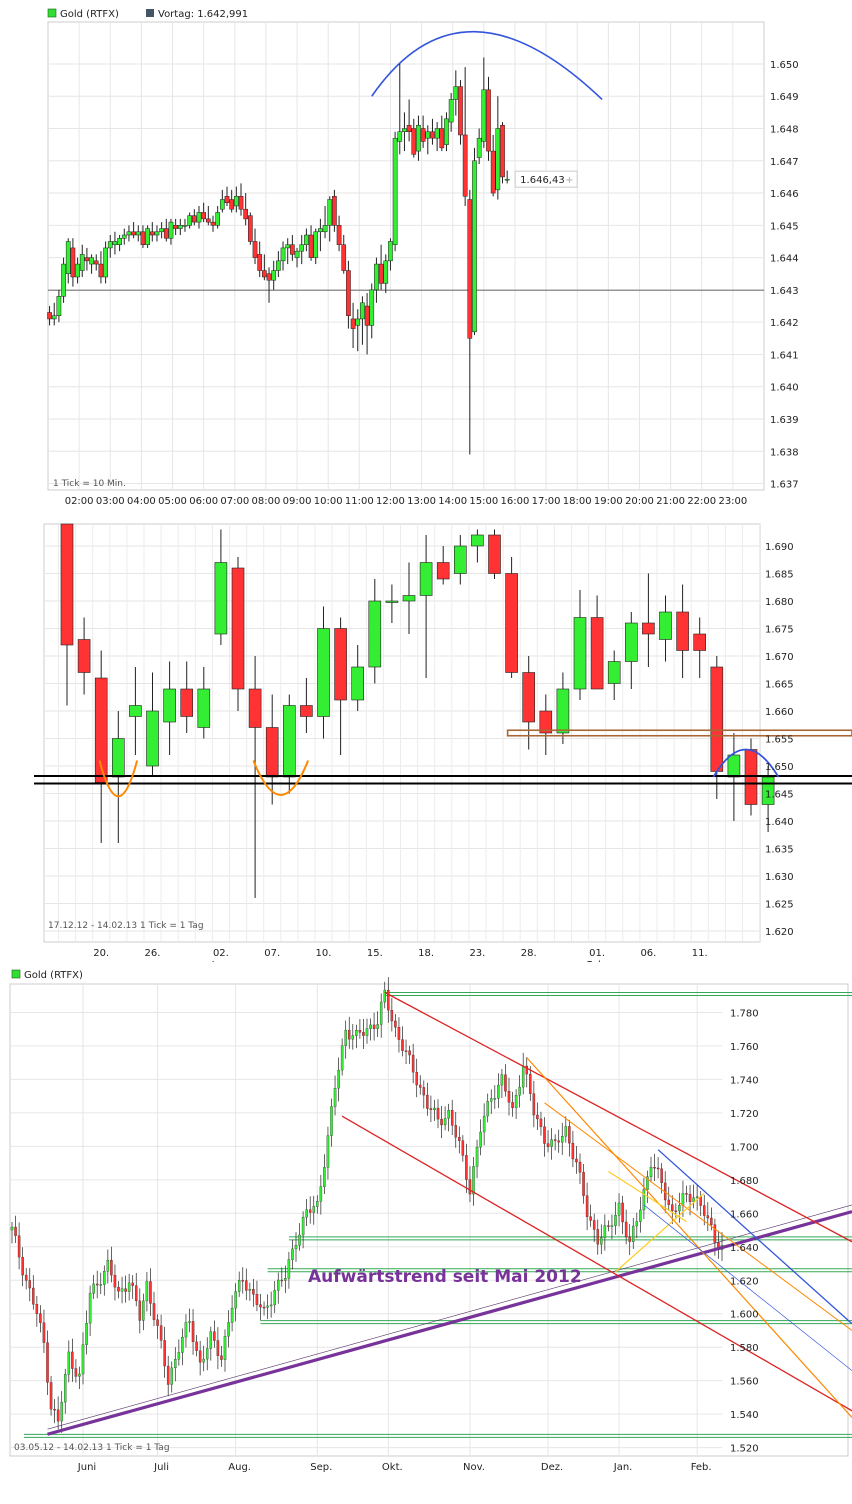  What do you see at coordinates (477, 953) in the screenshot?
I see `x-tick-label: 23.` at bounding box center [477, 953].